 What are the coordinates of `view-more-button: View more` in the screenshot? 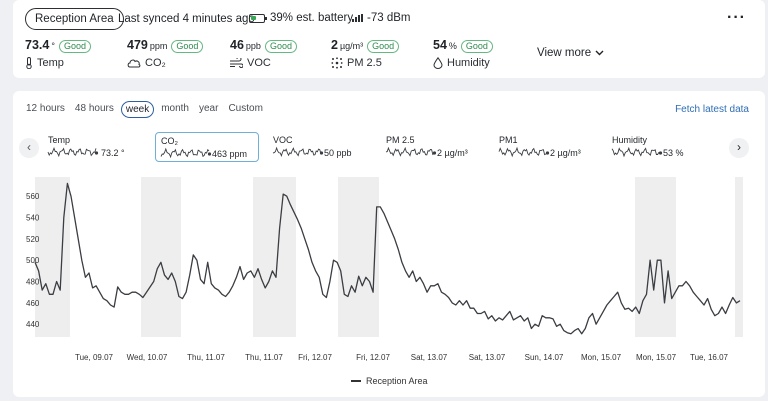 It's located at (570, 53).